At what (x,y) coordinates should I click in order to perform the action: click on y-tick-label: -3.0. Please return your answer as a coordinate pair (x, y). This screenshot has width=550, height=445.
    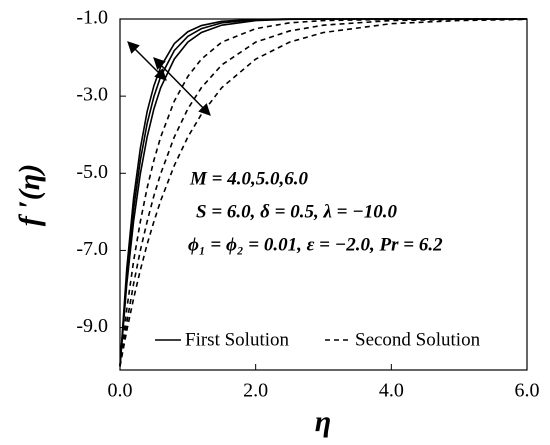
    Looking at the image, I should click on (92, 95).